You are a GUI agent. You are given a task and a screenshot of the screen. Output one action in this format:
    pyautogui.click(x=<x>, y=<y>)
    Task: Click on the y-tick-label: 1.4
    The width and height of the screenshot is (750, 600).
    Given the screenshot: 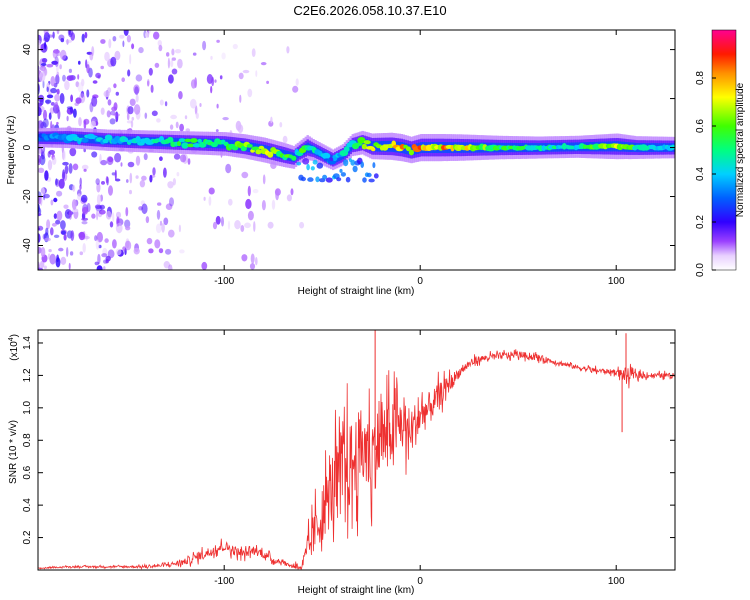 What is the action you would take?
    pyautogui.click(x=27, y=343)
    